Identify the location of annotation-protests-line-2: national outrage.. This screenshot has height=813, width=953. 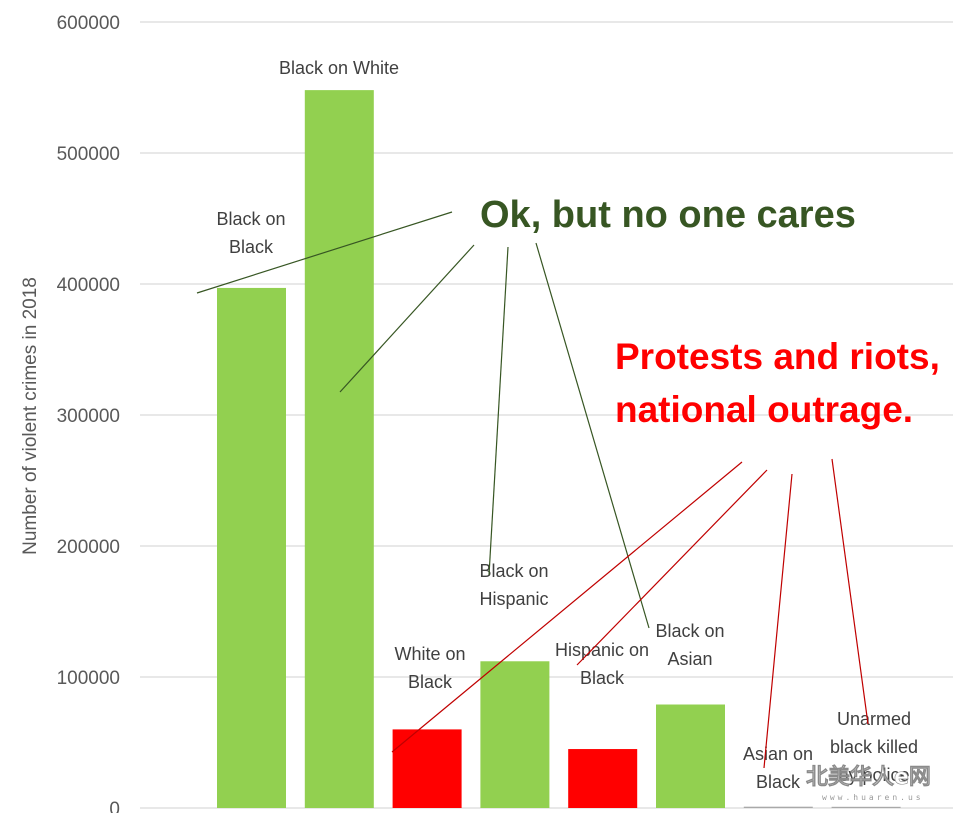
(764, 409).